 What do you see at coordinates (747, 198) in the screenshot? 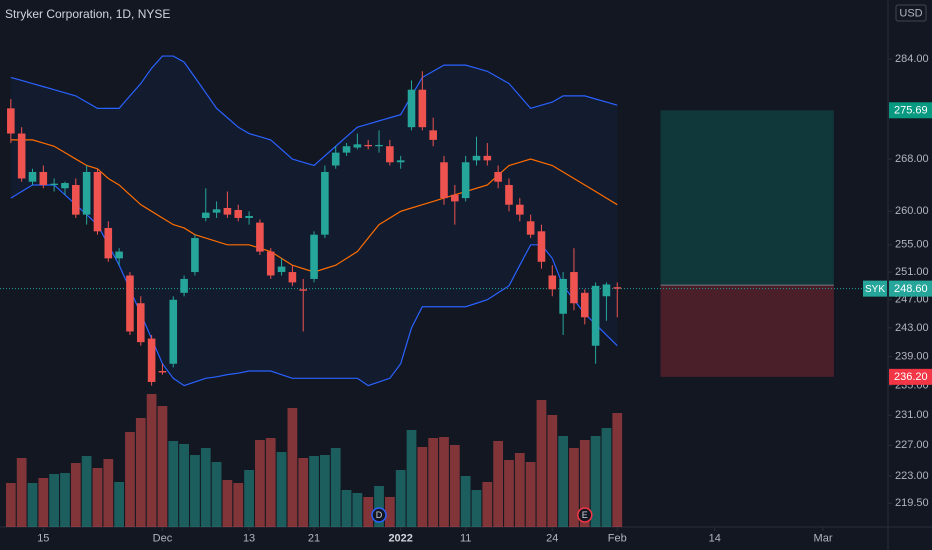
I see `profit-zone` at bounding box center [747, 198].